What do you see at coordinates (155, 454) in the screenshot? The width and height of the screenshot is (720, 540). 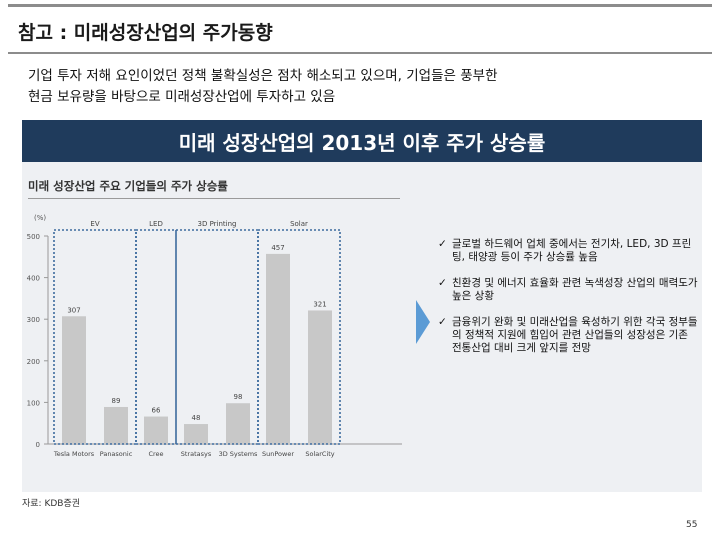 I see `x-tick-label: Cree` at bounding box center [155, 454].